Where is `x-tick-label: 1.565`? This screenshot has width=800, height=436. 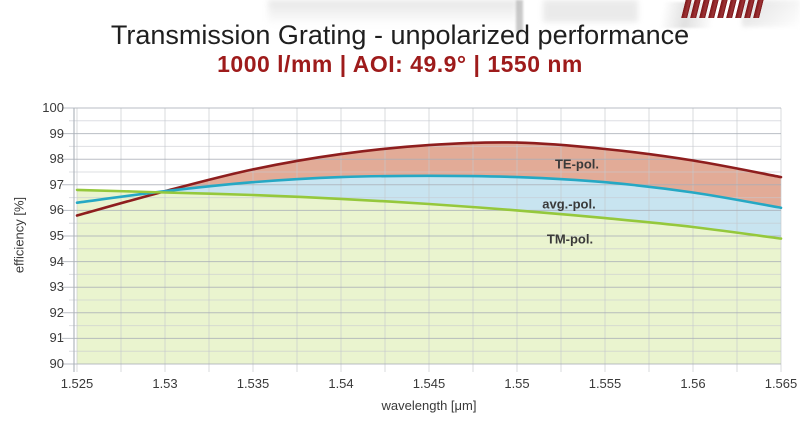
x-tick-label: 1.565 is located at coordinates (781, 383).